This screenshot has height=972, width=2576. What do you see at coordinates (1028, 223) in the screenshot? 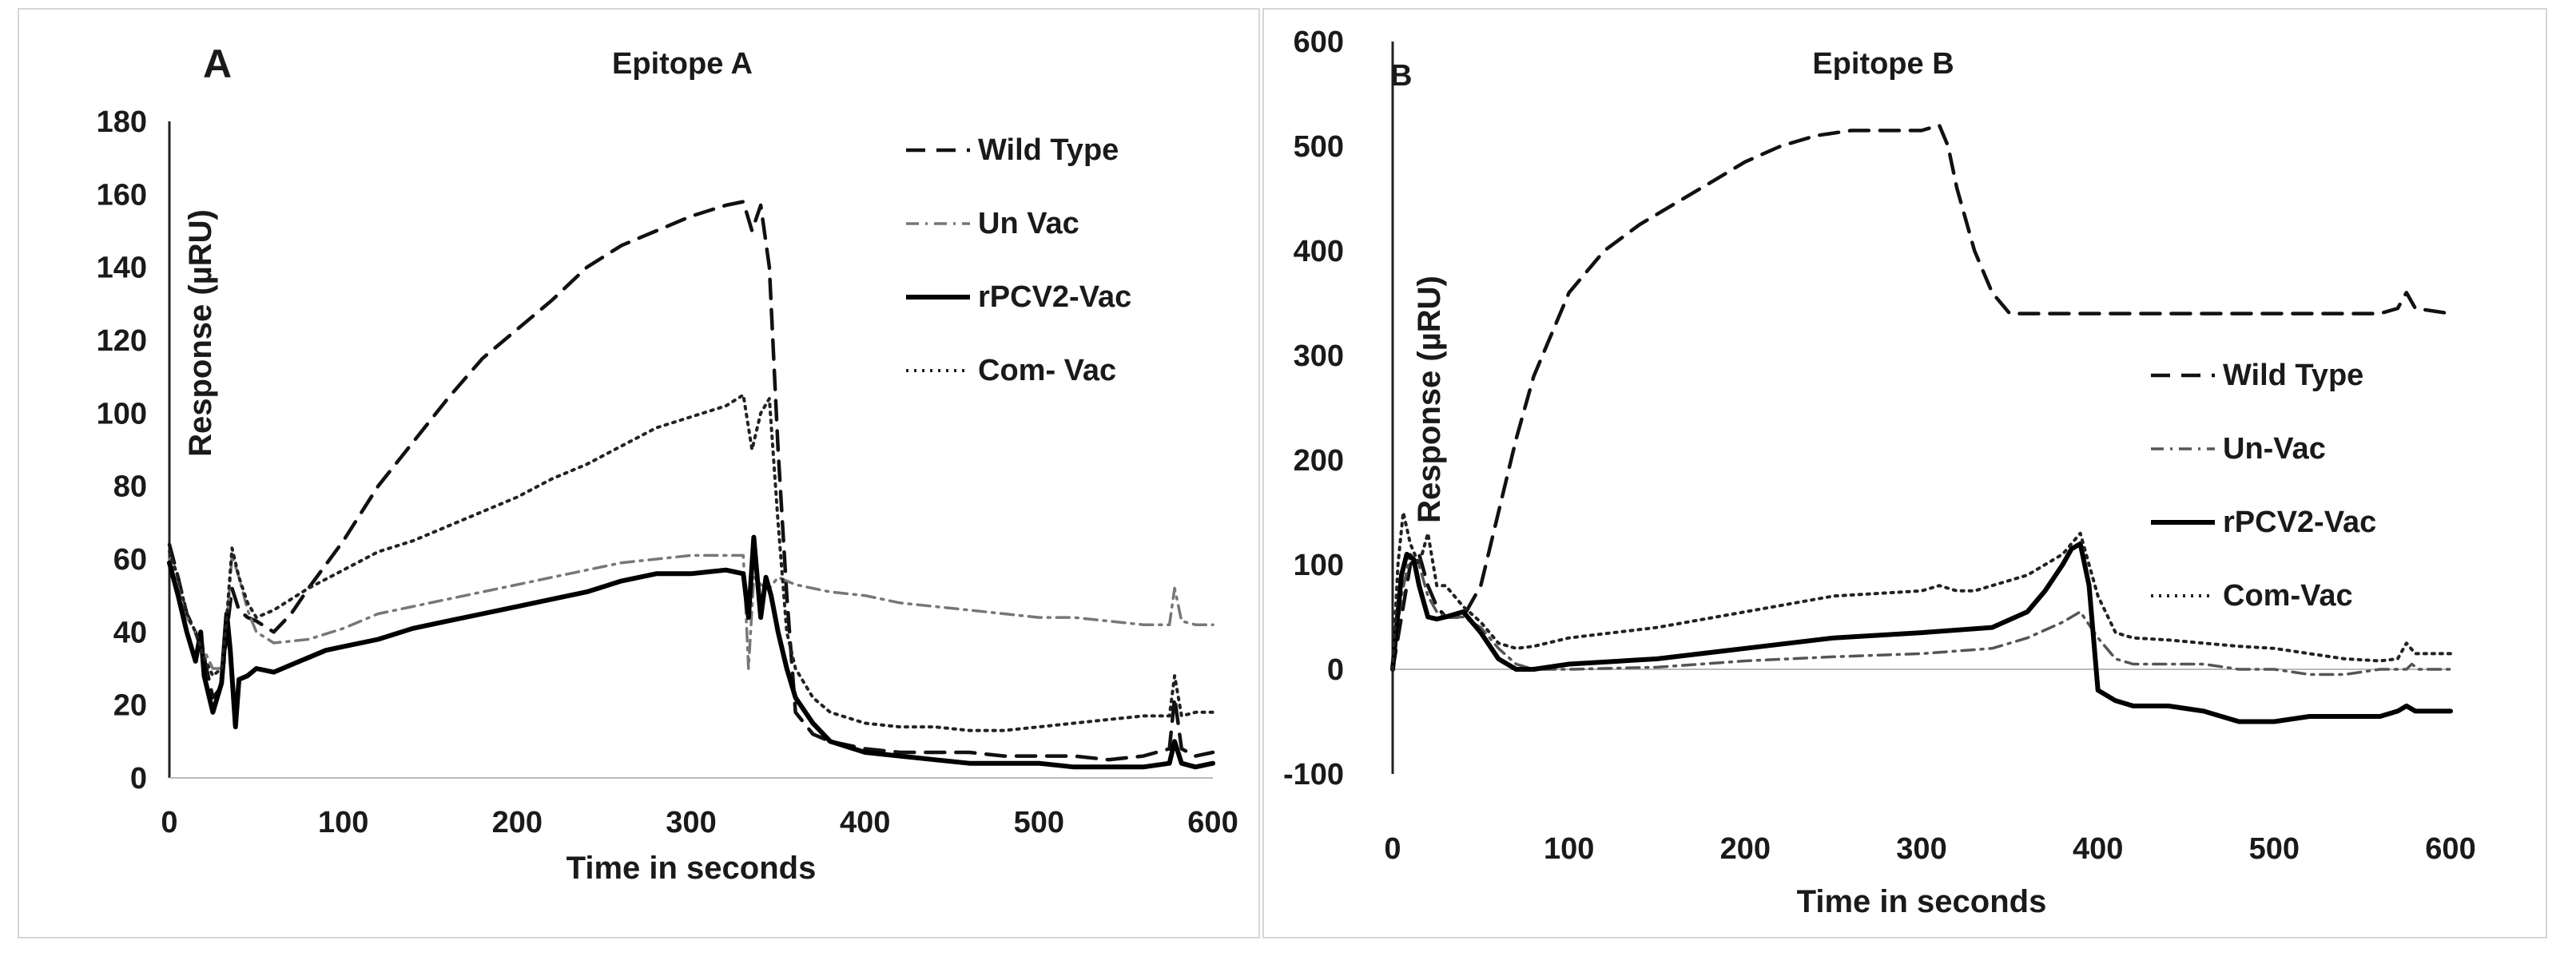
I see `chart-a-legend-label-un-vac: Un Vac` at bounding box center [1028, 223].